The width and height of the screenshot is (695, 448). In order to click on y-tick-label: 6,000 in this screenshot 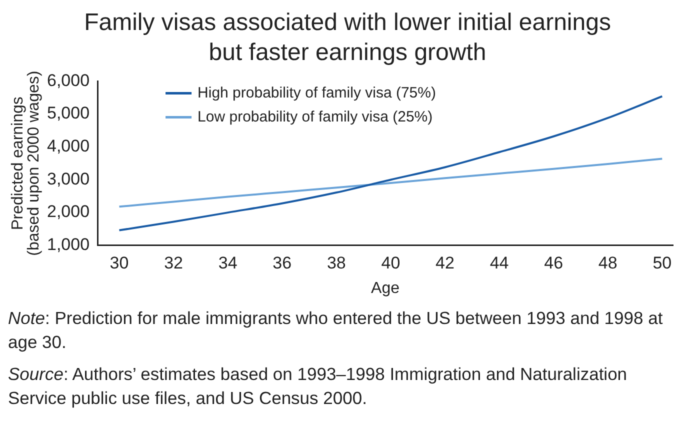, I will do `click(68, 80)`.